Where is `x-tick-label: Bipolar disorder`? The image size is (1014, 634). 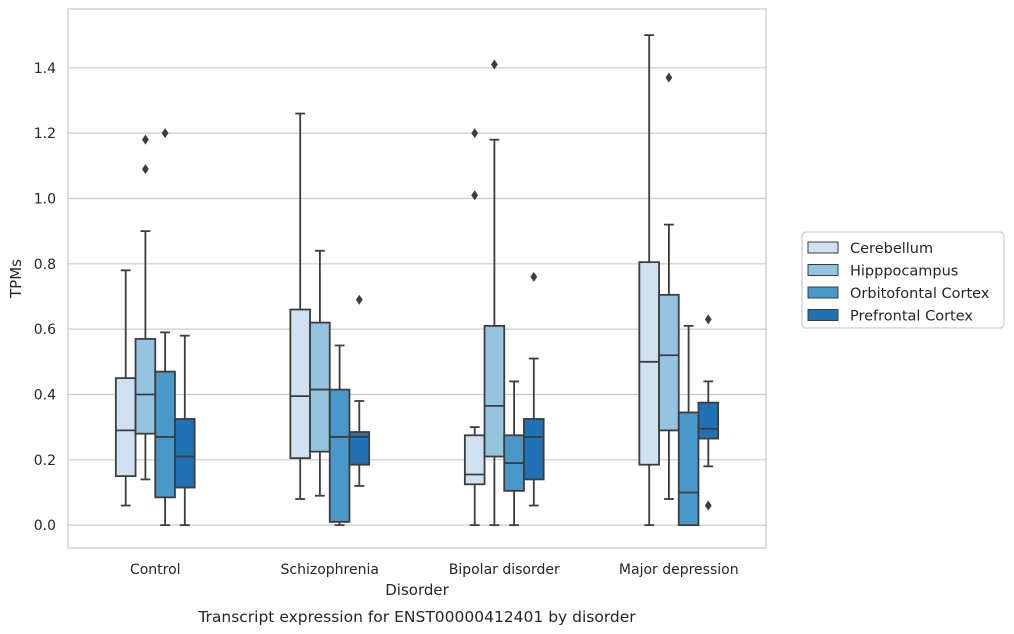 x-tick-label: Bipolar disorder is located at coordinates (504, 570).